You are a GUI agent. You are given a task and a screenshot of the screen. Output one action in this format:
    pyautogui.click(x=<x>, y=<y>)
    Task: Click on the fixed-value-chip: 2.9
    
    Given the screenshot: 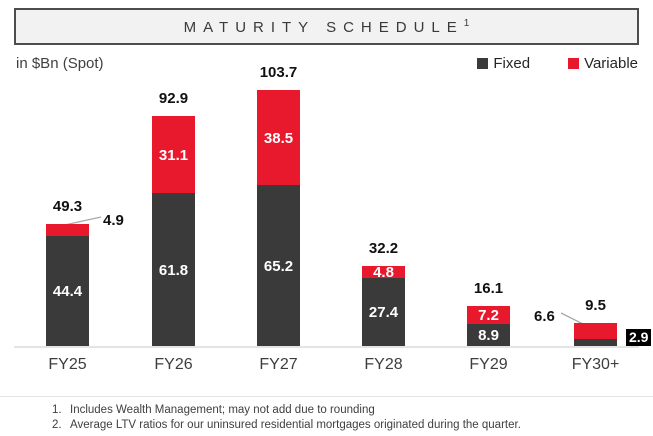 What is the action you would take?
    pyautogui.click(x=639, y=337)
    